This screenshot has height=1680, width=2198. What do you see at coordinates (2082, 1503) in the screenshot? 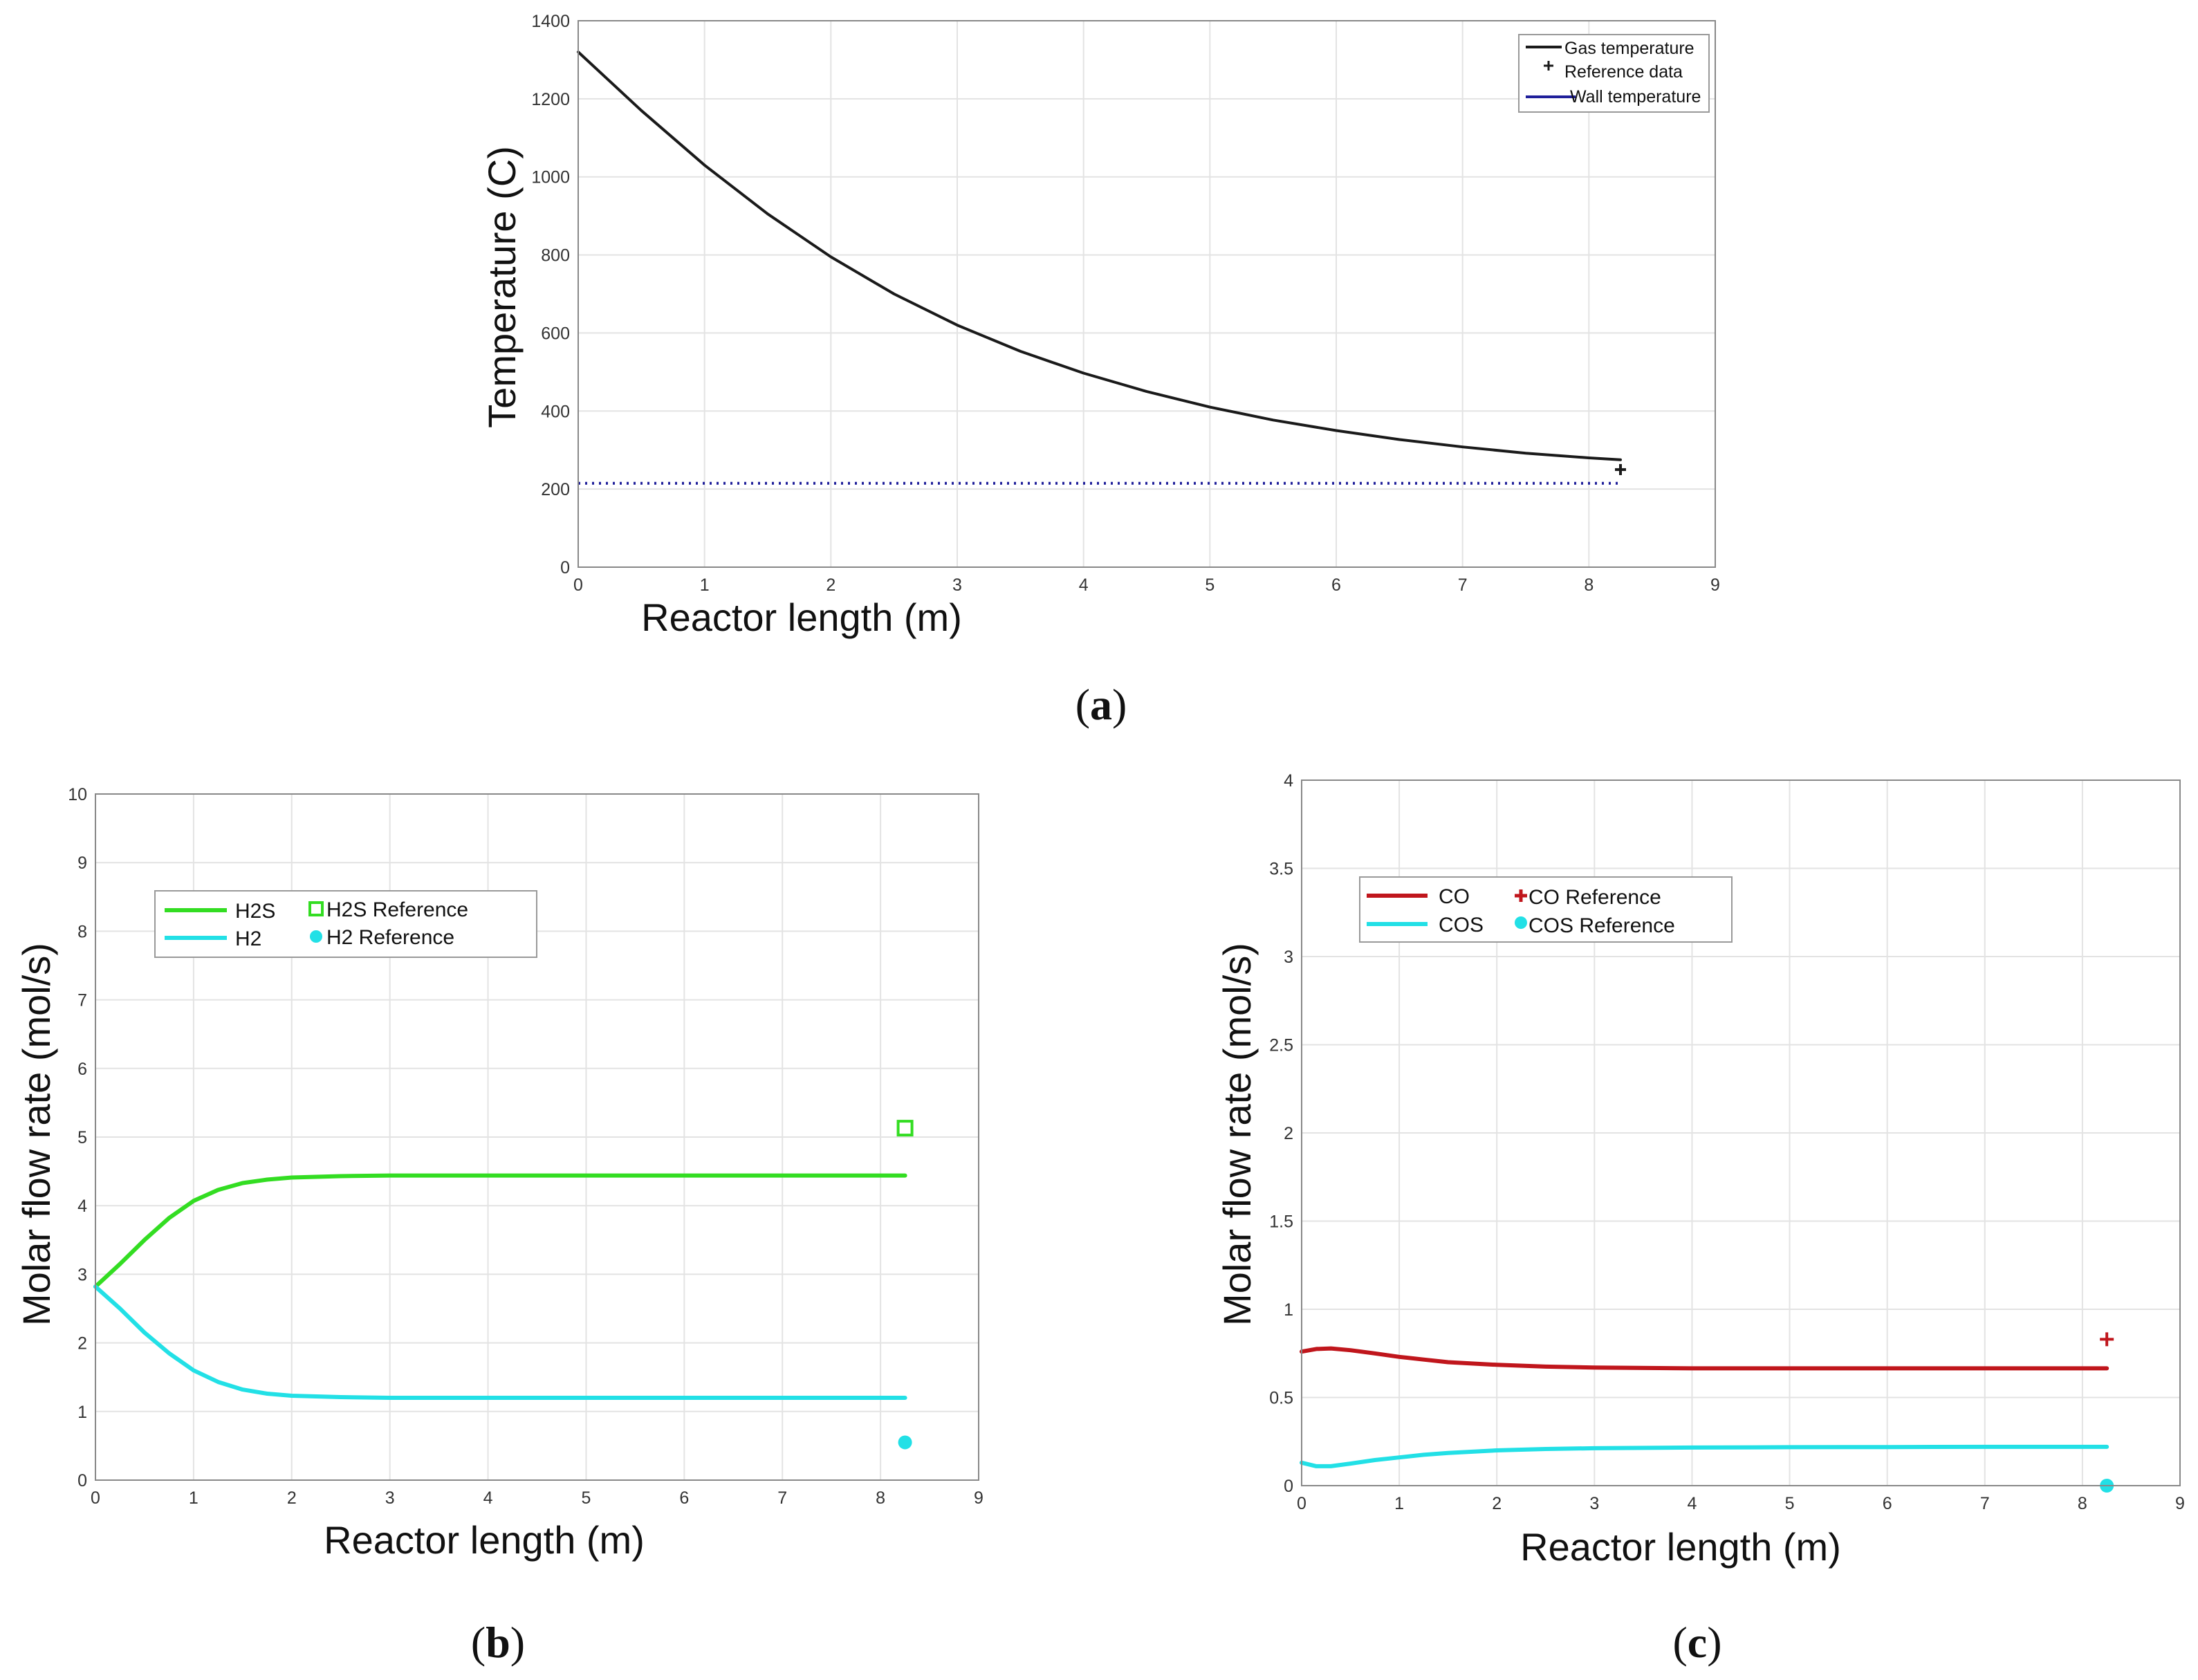
I see `panel-c-x-tick-label: 8` at bounding box center [2082, 1503].